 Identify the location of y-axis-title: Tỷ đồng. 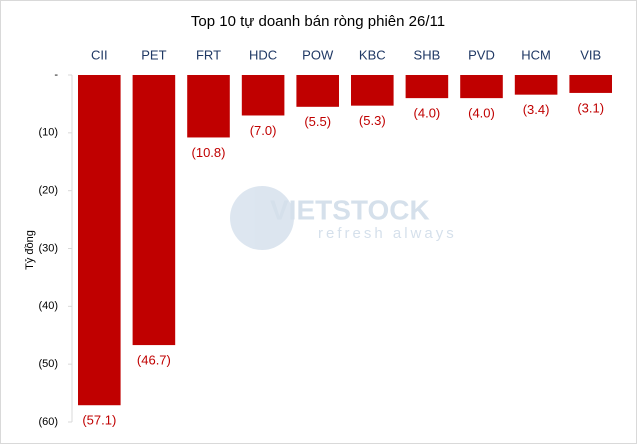
(30, 250).